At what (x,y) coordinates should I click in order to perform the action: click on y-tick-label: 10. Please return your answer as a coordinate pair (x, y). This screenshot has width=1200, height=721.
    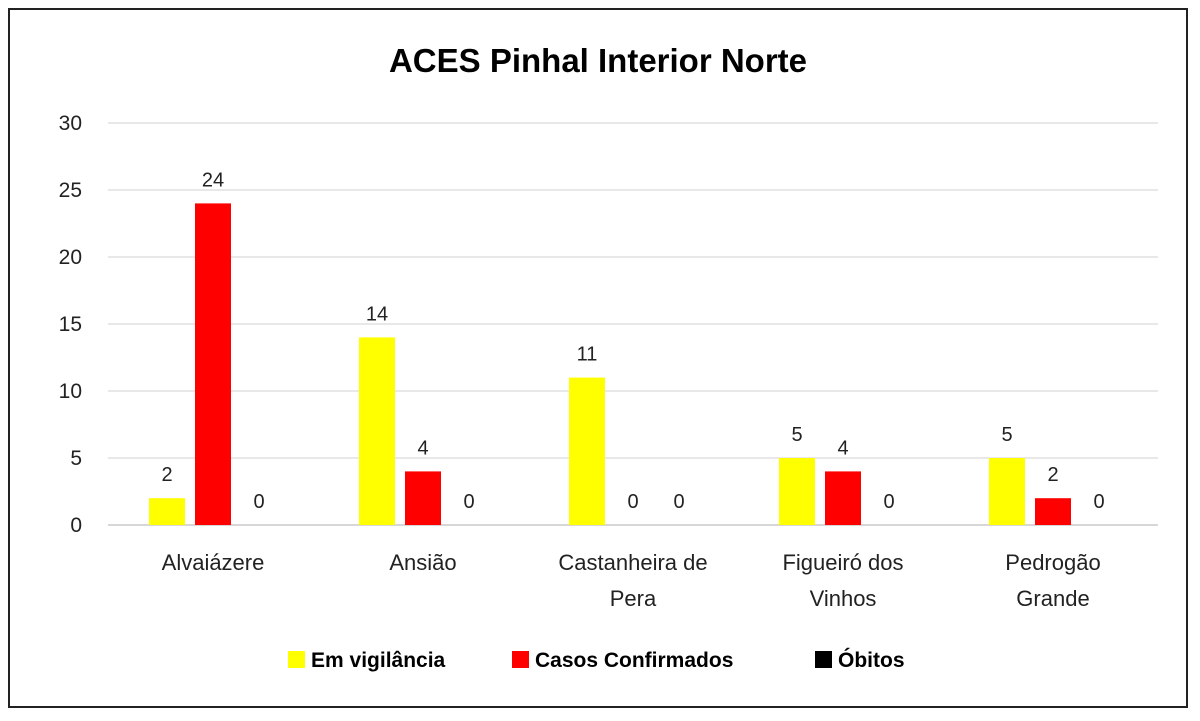
    Looking at the image, I should click on (70, 391).